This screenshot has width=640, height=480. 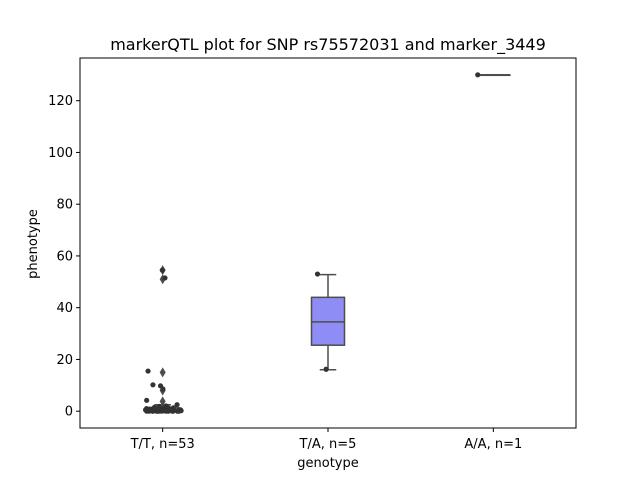 What do you see at coordinates (328, 444) in the screenshot?
I see `x-tick-label: T/A, n=5` at bounding box center [328, 444].